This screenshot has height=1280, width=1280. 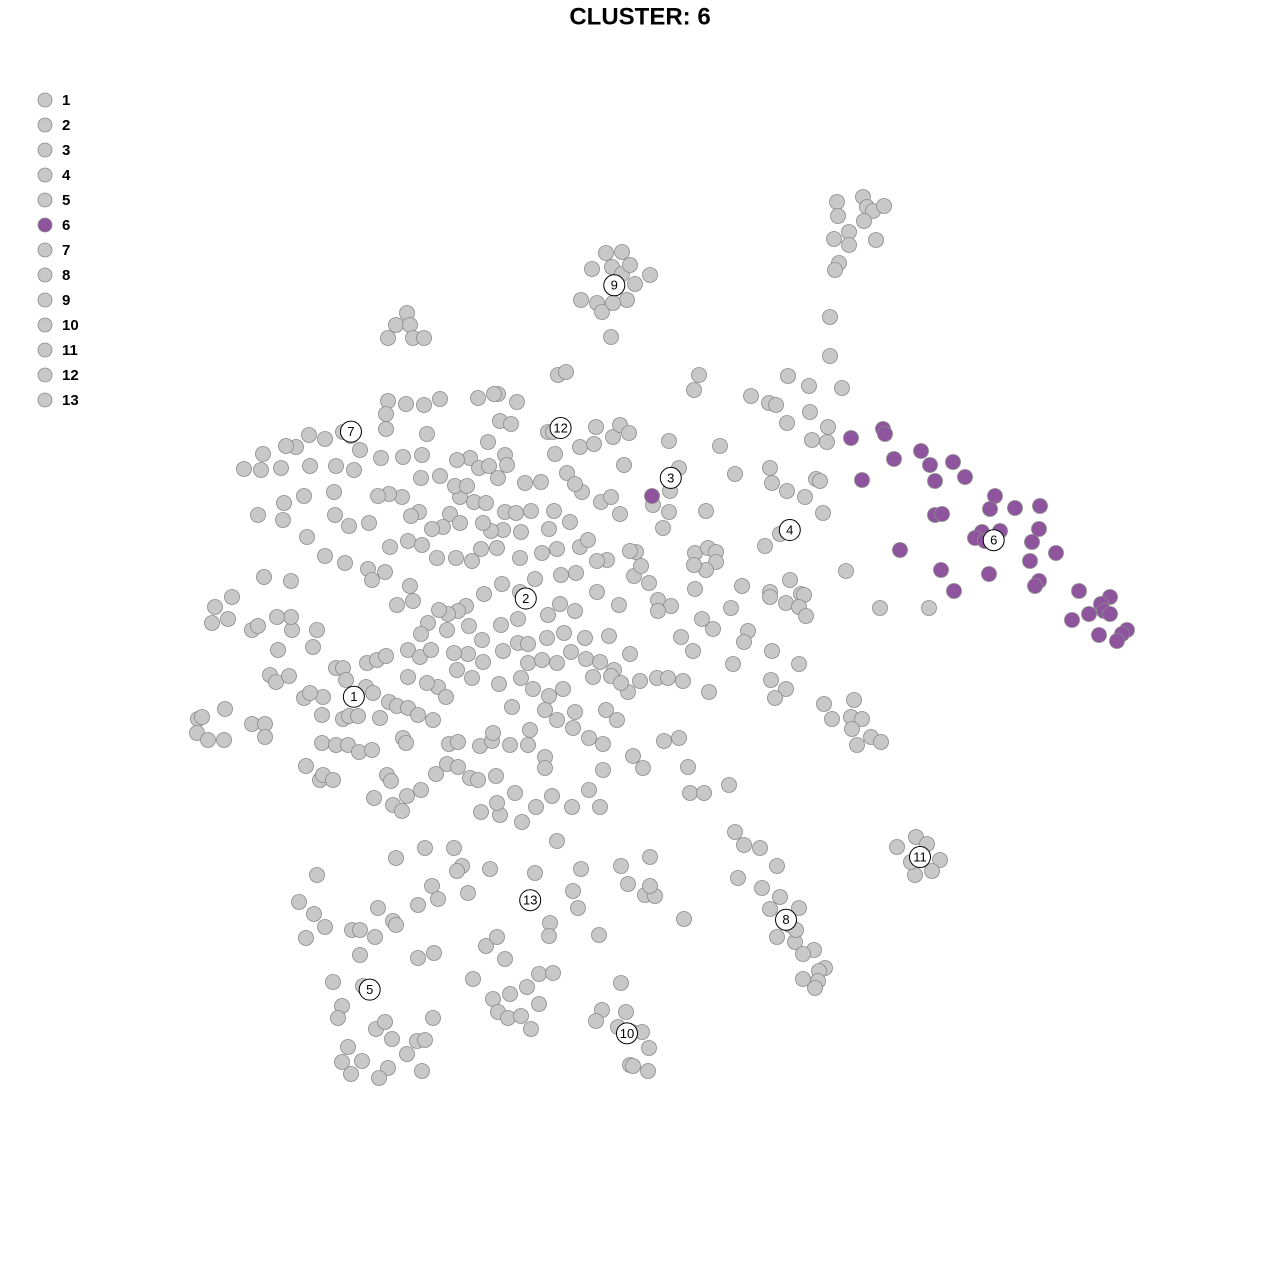 I want to click on legend-label: 8, so click(x=66, y=275).